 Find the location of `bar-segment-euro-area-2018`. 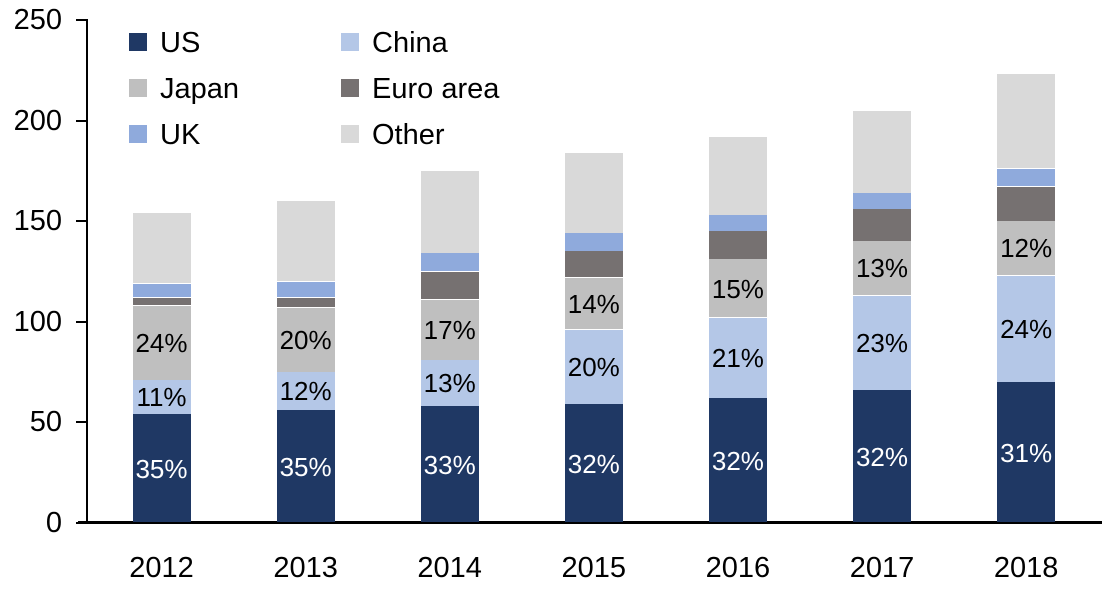

bar-segment-euro-area-2018 is located at coordinates (1026, 203).